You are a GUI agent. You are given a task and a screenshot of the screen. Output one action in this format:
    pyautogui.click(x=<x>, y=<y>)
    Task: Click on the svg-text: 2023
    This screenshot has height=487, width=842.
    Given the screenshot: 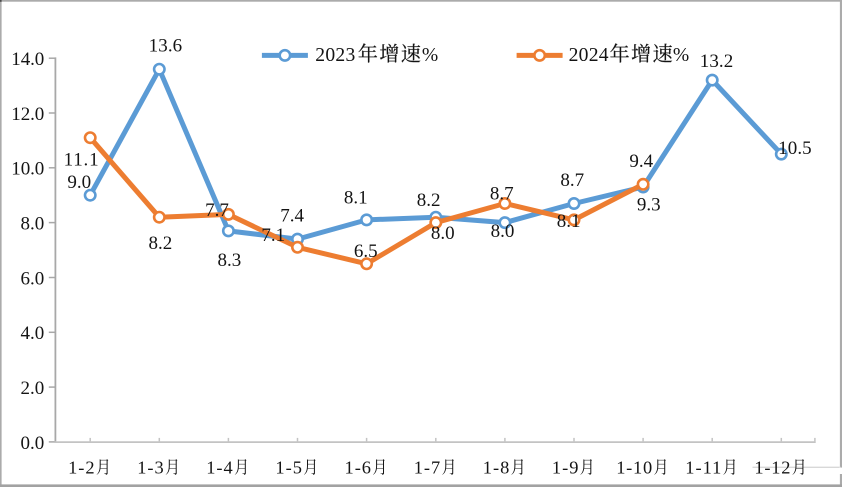 What is the action you would take?
    pyautogui.click(x=335, y=55)
    